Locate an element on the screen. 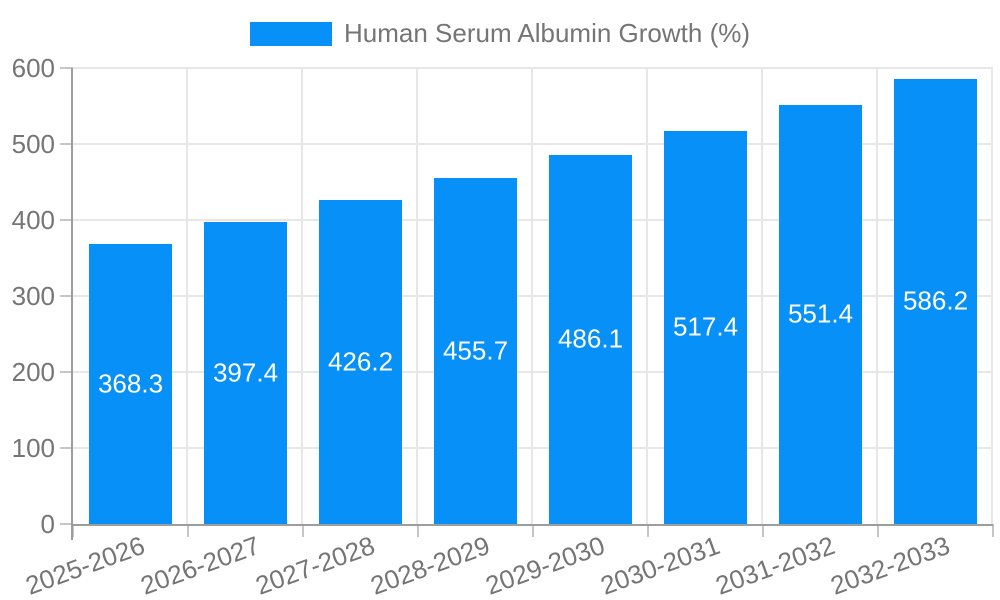 The width and height of the screenshot is (1000, 600). bar-value-label: 517.4 is located at coordinates (705, 326).